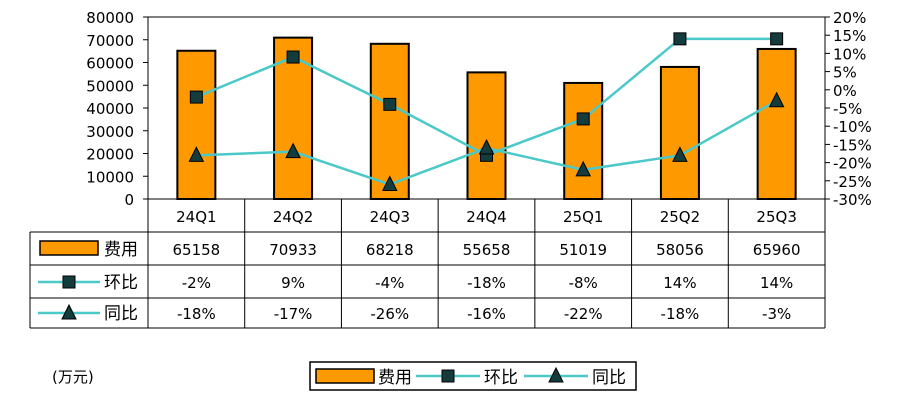 This screenshot has width=900, height=410. Describe the element at coordinates (487, 250) in the screenshot. I see `table-cell: 55658` at that location.